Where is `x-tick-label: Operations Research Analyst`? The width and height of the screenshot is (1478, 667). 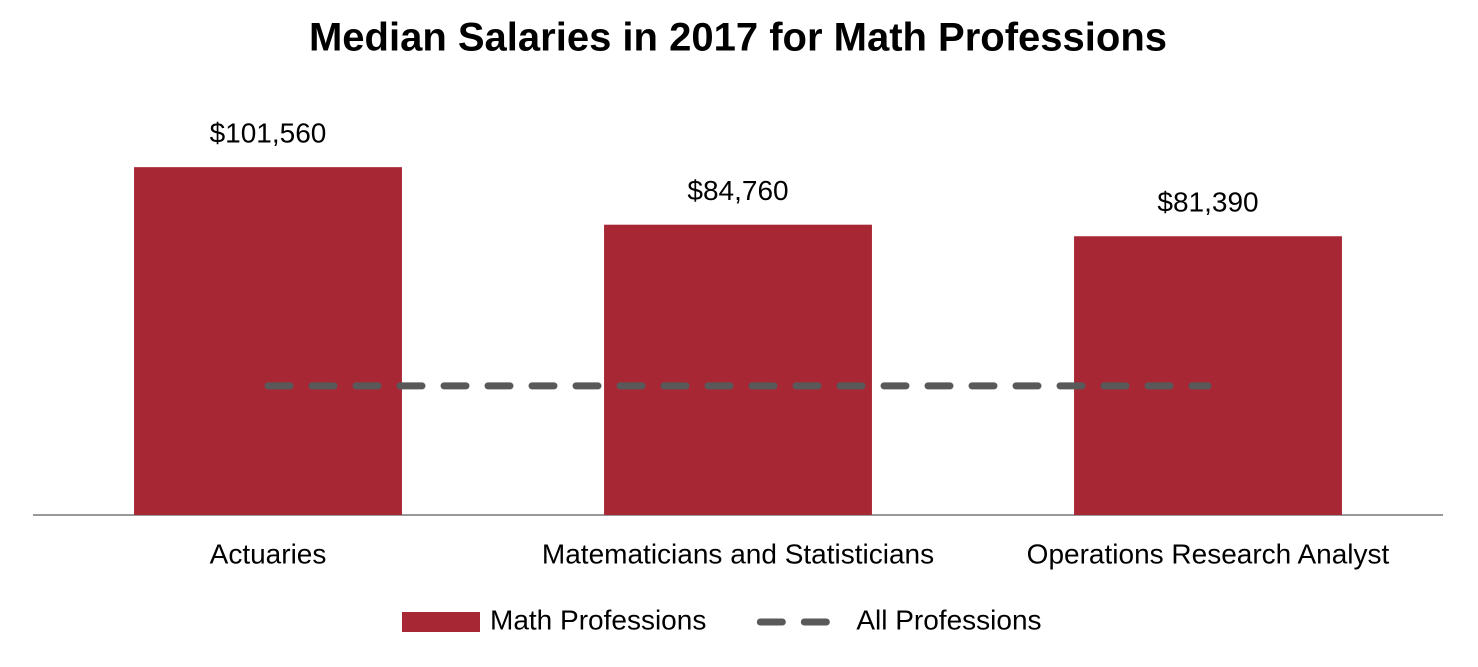
x-tick-label: Operations Research Analyst is located at coordinates (1208, 553).